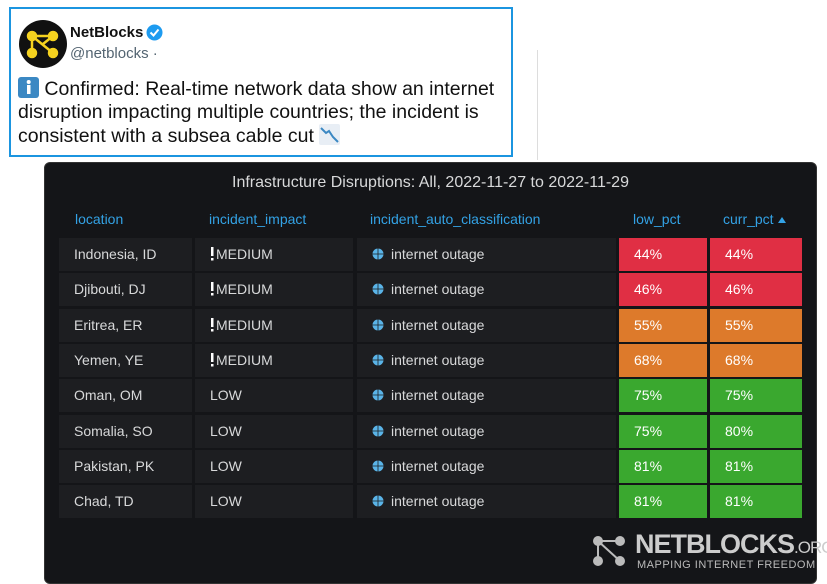 Image resolution: width=827 pixels, height=584 pixels. Describe the element at coordinates (330, 134) in the screenshot. I see `chart-emoji` at that location.